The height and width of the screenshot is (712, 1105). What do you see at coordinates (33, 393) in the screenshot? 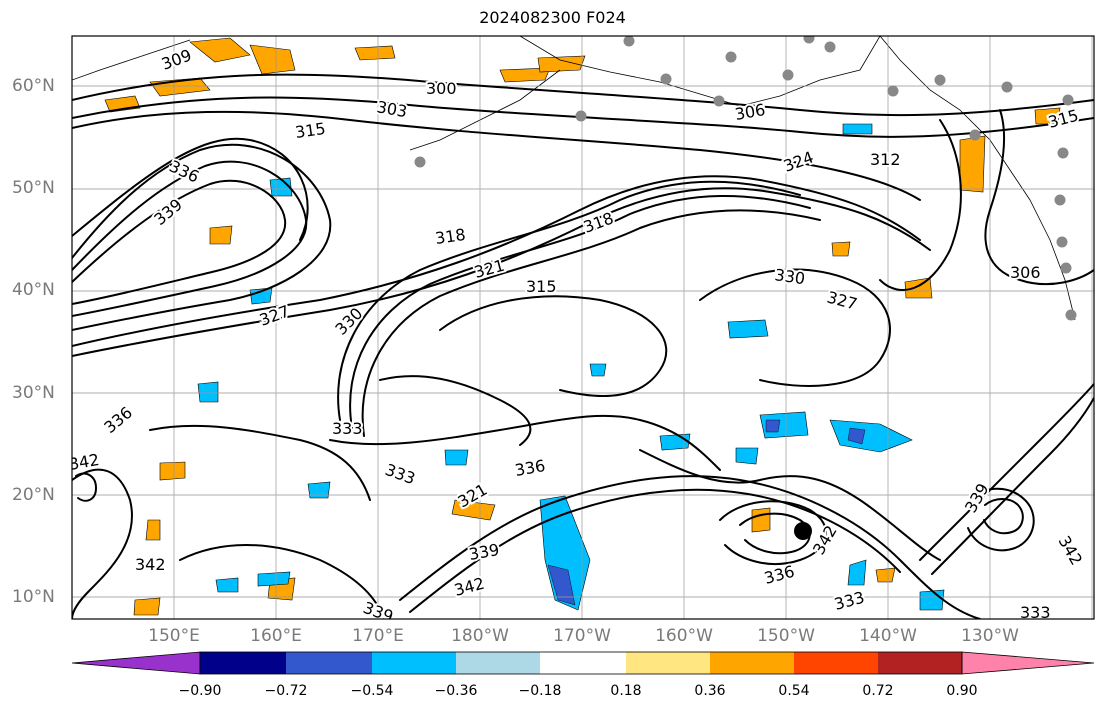
I see `lat-label: 30°N` at bounding box center [33, 393].